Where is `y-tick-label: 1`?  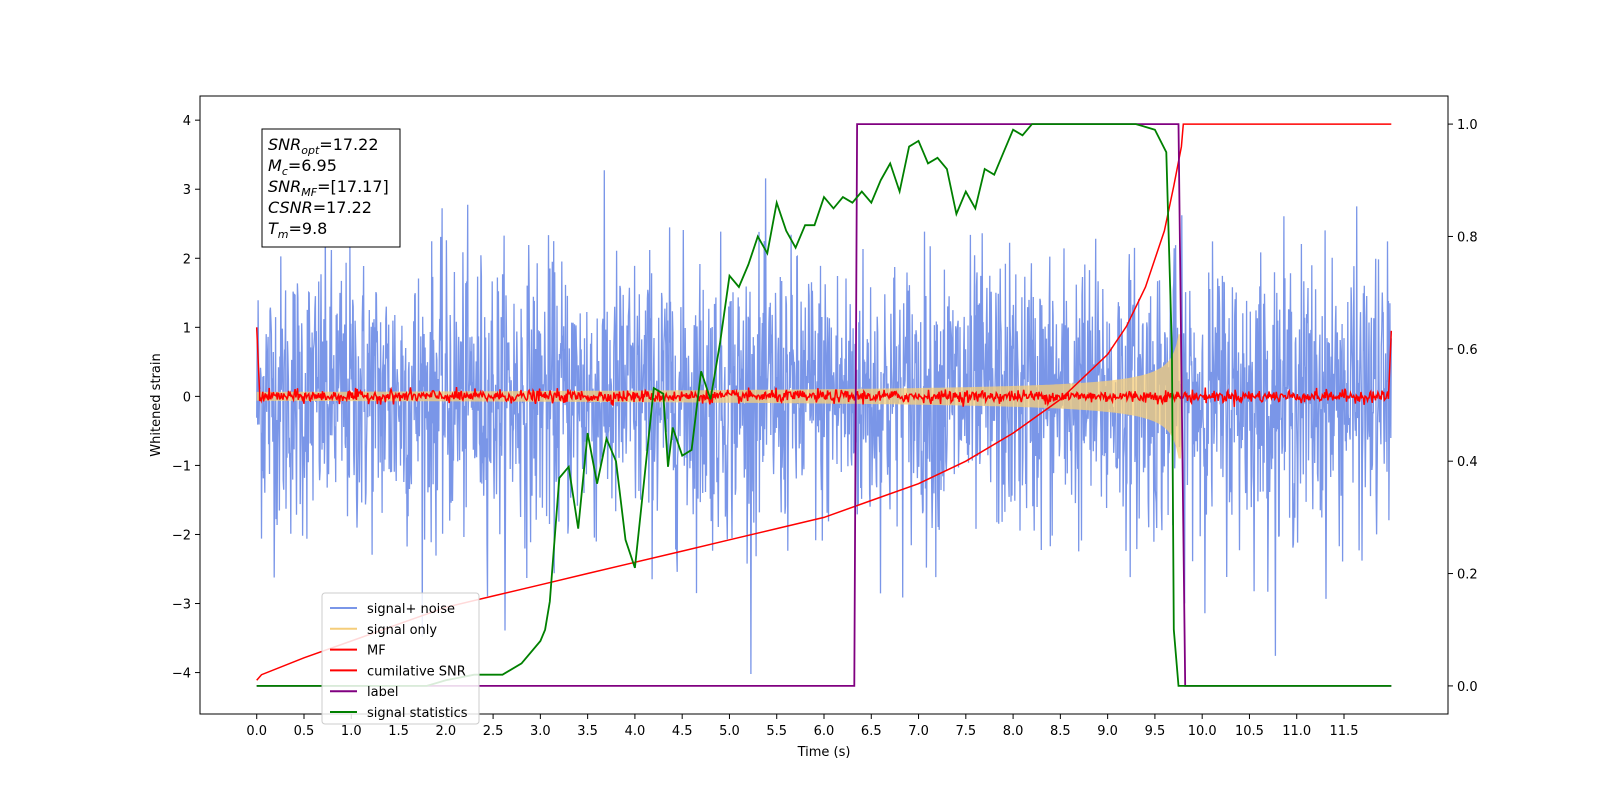 y-tick-label: 1 is located at coordinates (187, 328).